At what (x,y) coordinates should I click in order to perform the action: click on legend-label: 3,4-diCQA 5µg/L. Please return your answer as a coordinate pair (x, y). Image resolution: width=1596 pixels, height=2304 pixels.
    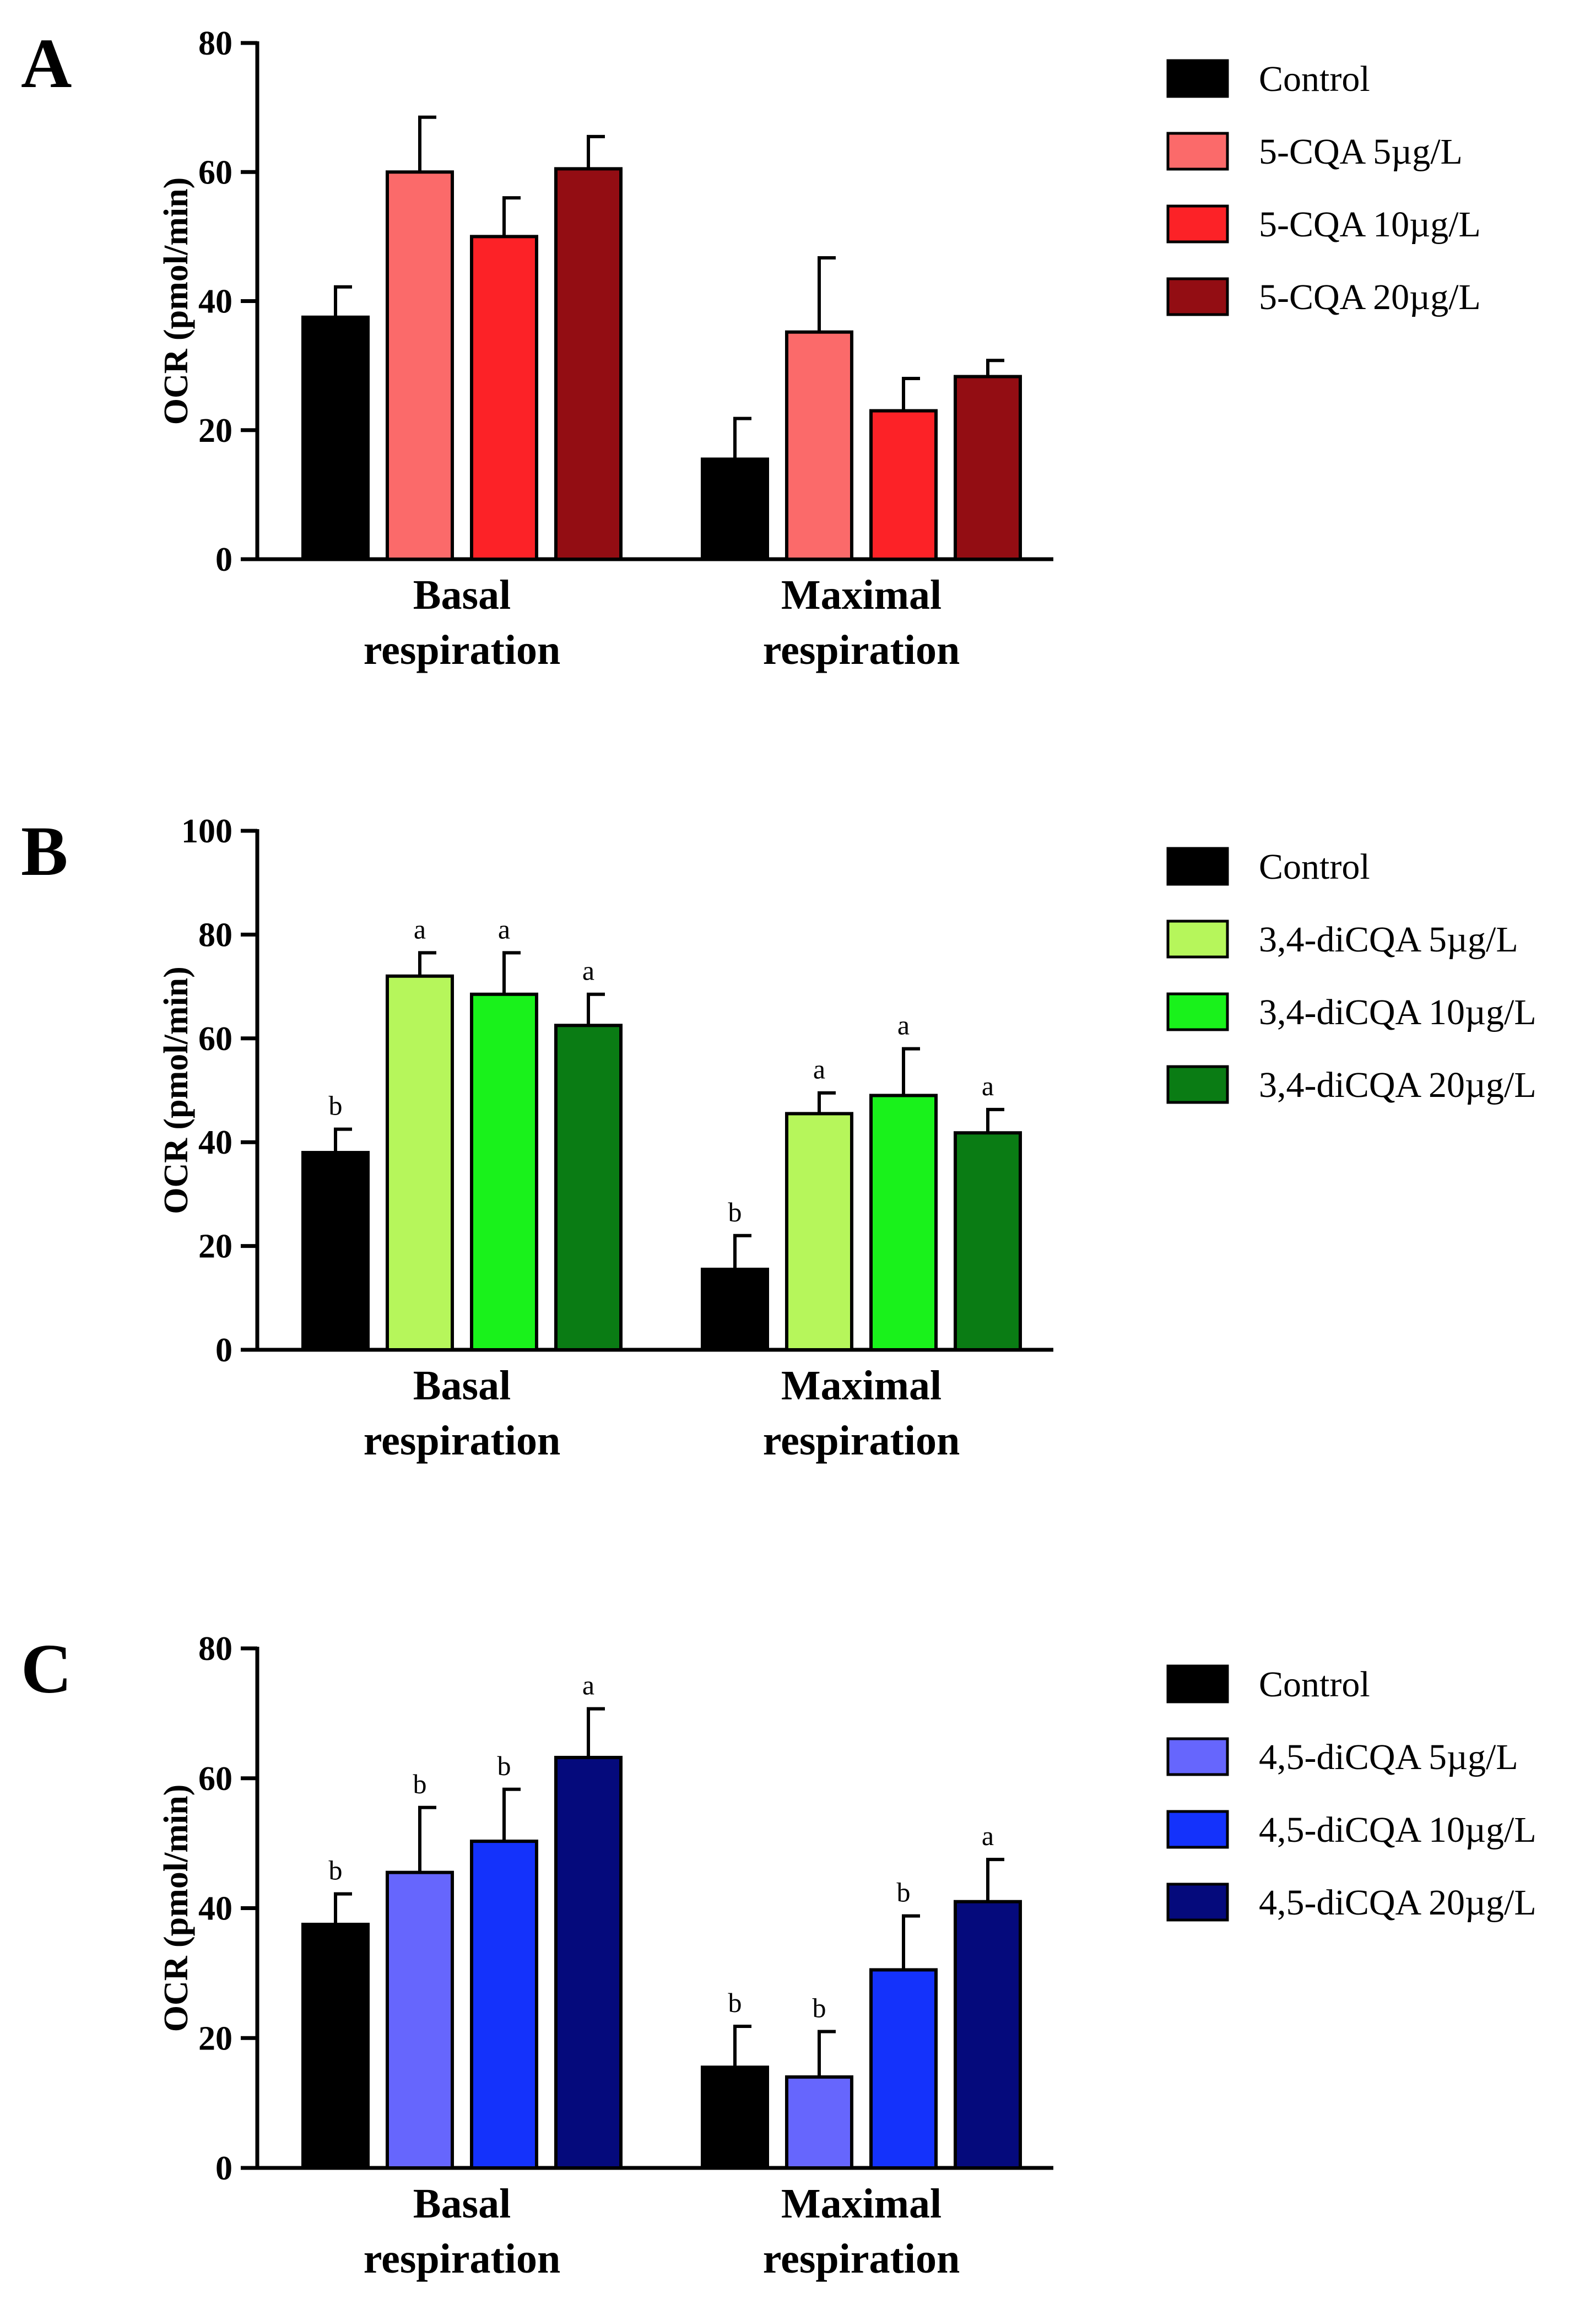
    Looking at the image, I should click on (1388, 940).